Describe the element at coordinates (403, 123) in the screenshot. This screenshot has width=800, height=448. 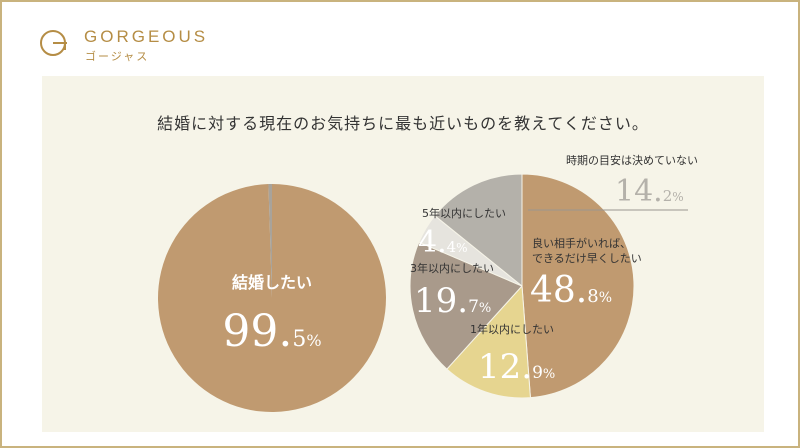
I see `chart-title: 結婚に対する現在のお気持ちに最も近いものを教えてください。` at that location.